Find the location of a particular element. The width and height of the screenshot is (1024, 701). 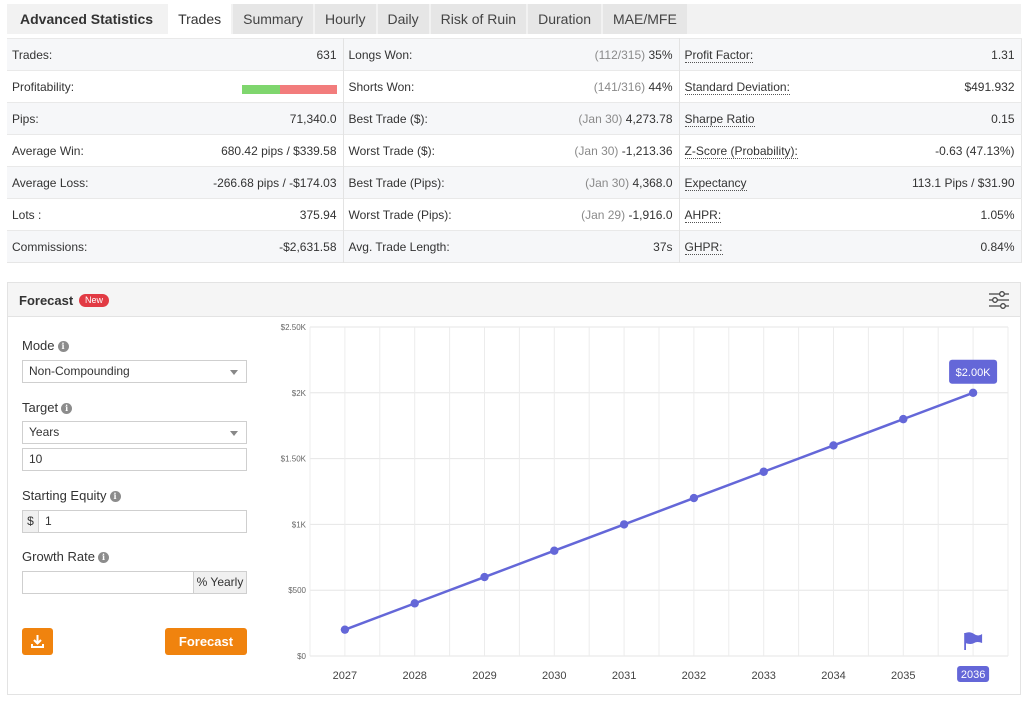

tab-trades: Trades is located at coordinates (200, 19).